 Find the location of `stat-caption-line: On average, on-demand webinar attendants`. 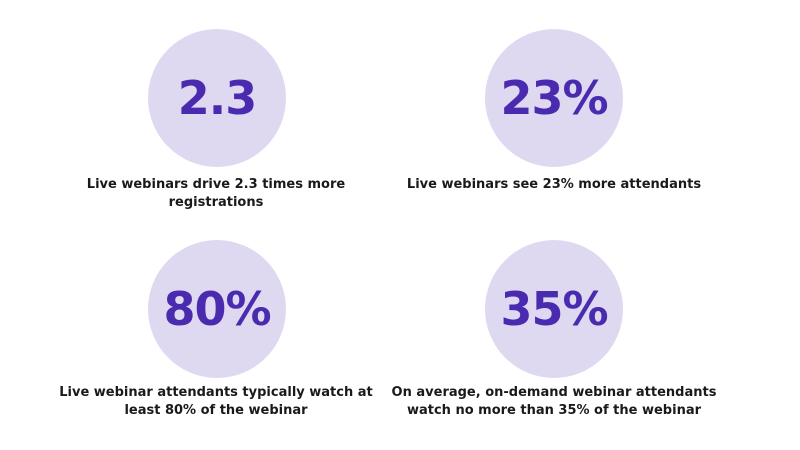

stat-caption-line: On average, on-demand webinar attendants is located at coordinates (554, 392).